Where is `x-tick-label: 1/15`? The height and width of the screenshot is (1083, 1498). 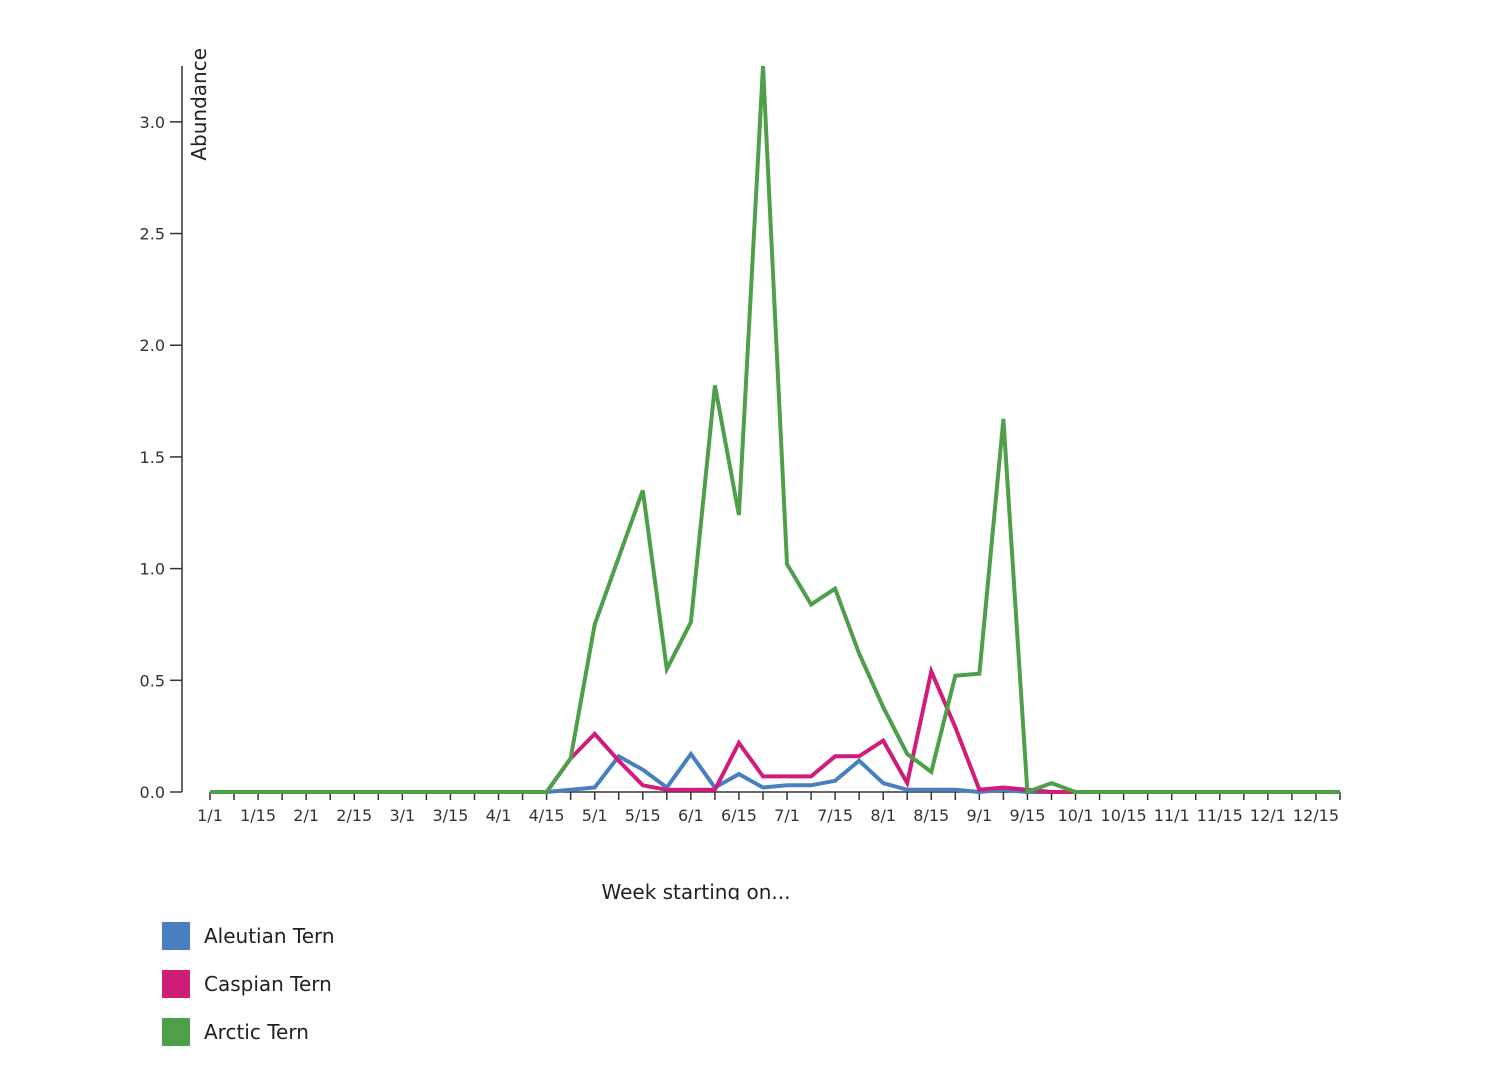 x-tick-label: 1/15 is located at coordinates (258, 815).